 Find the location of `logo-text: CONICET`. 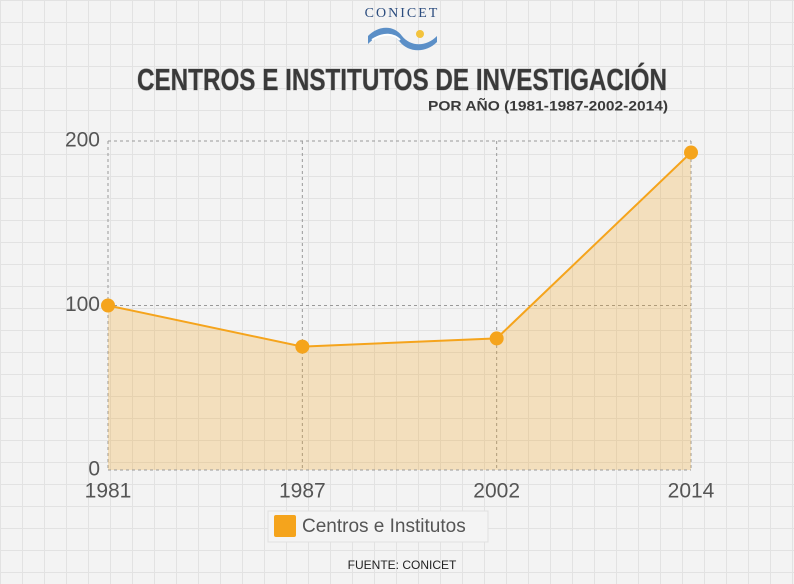

logo-text: CONICET is located at coordinates (402, 13).